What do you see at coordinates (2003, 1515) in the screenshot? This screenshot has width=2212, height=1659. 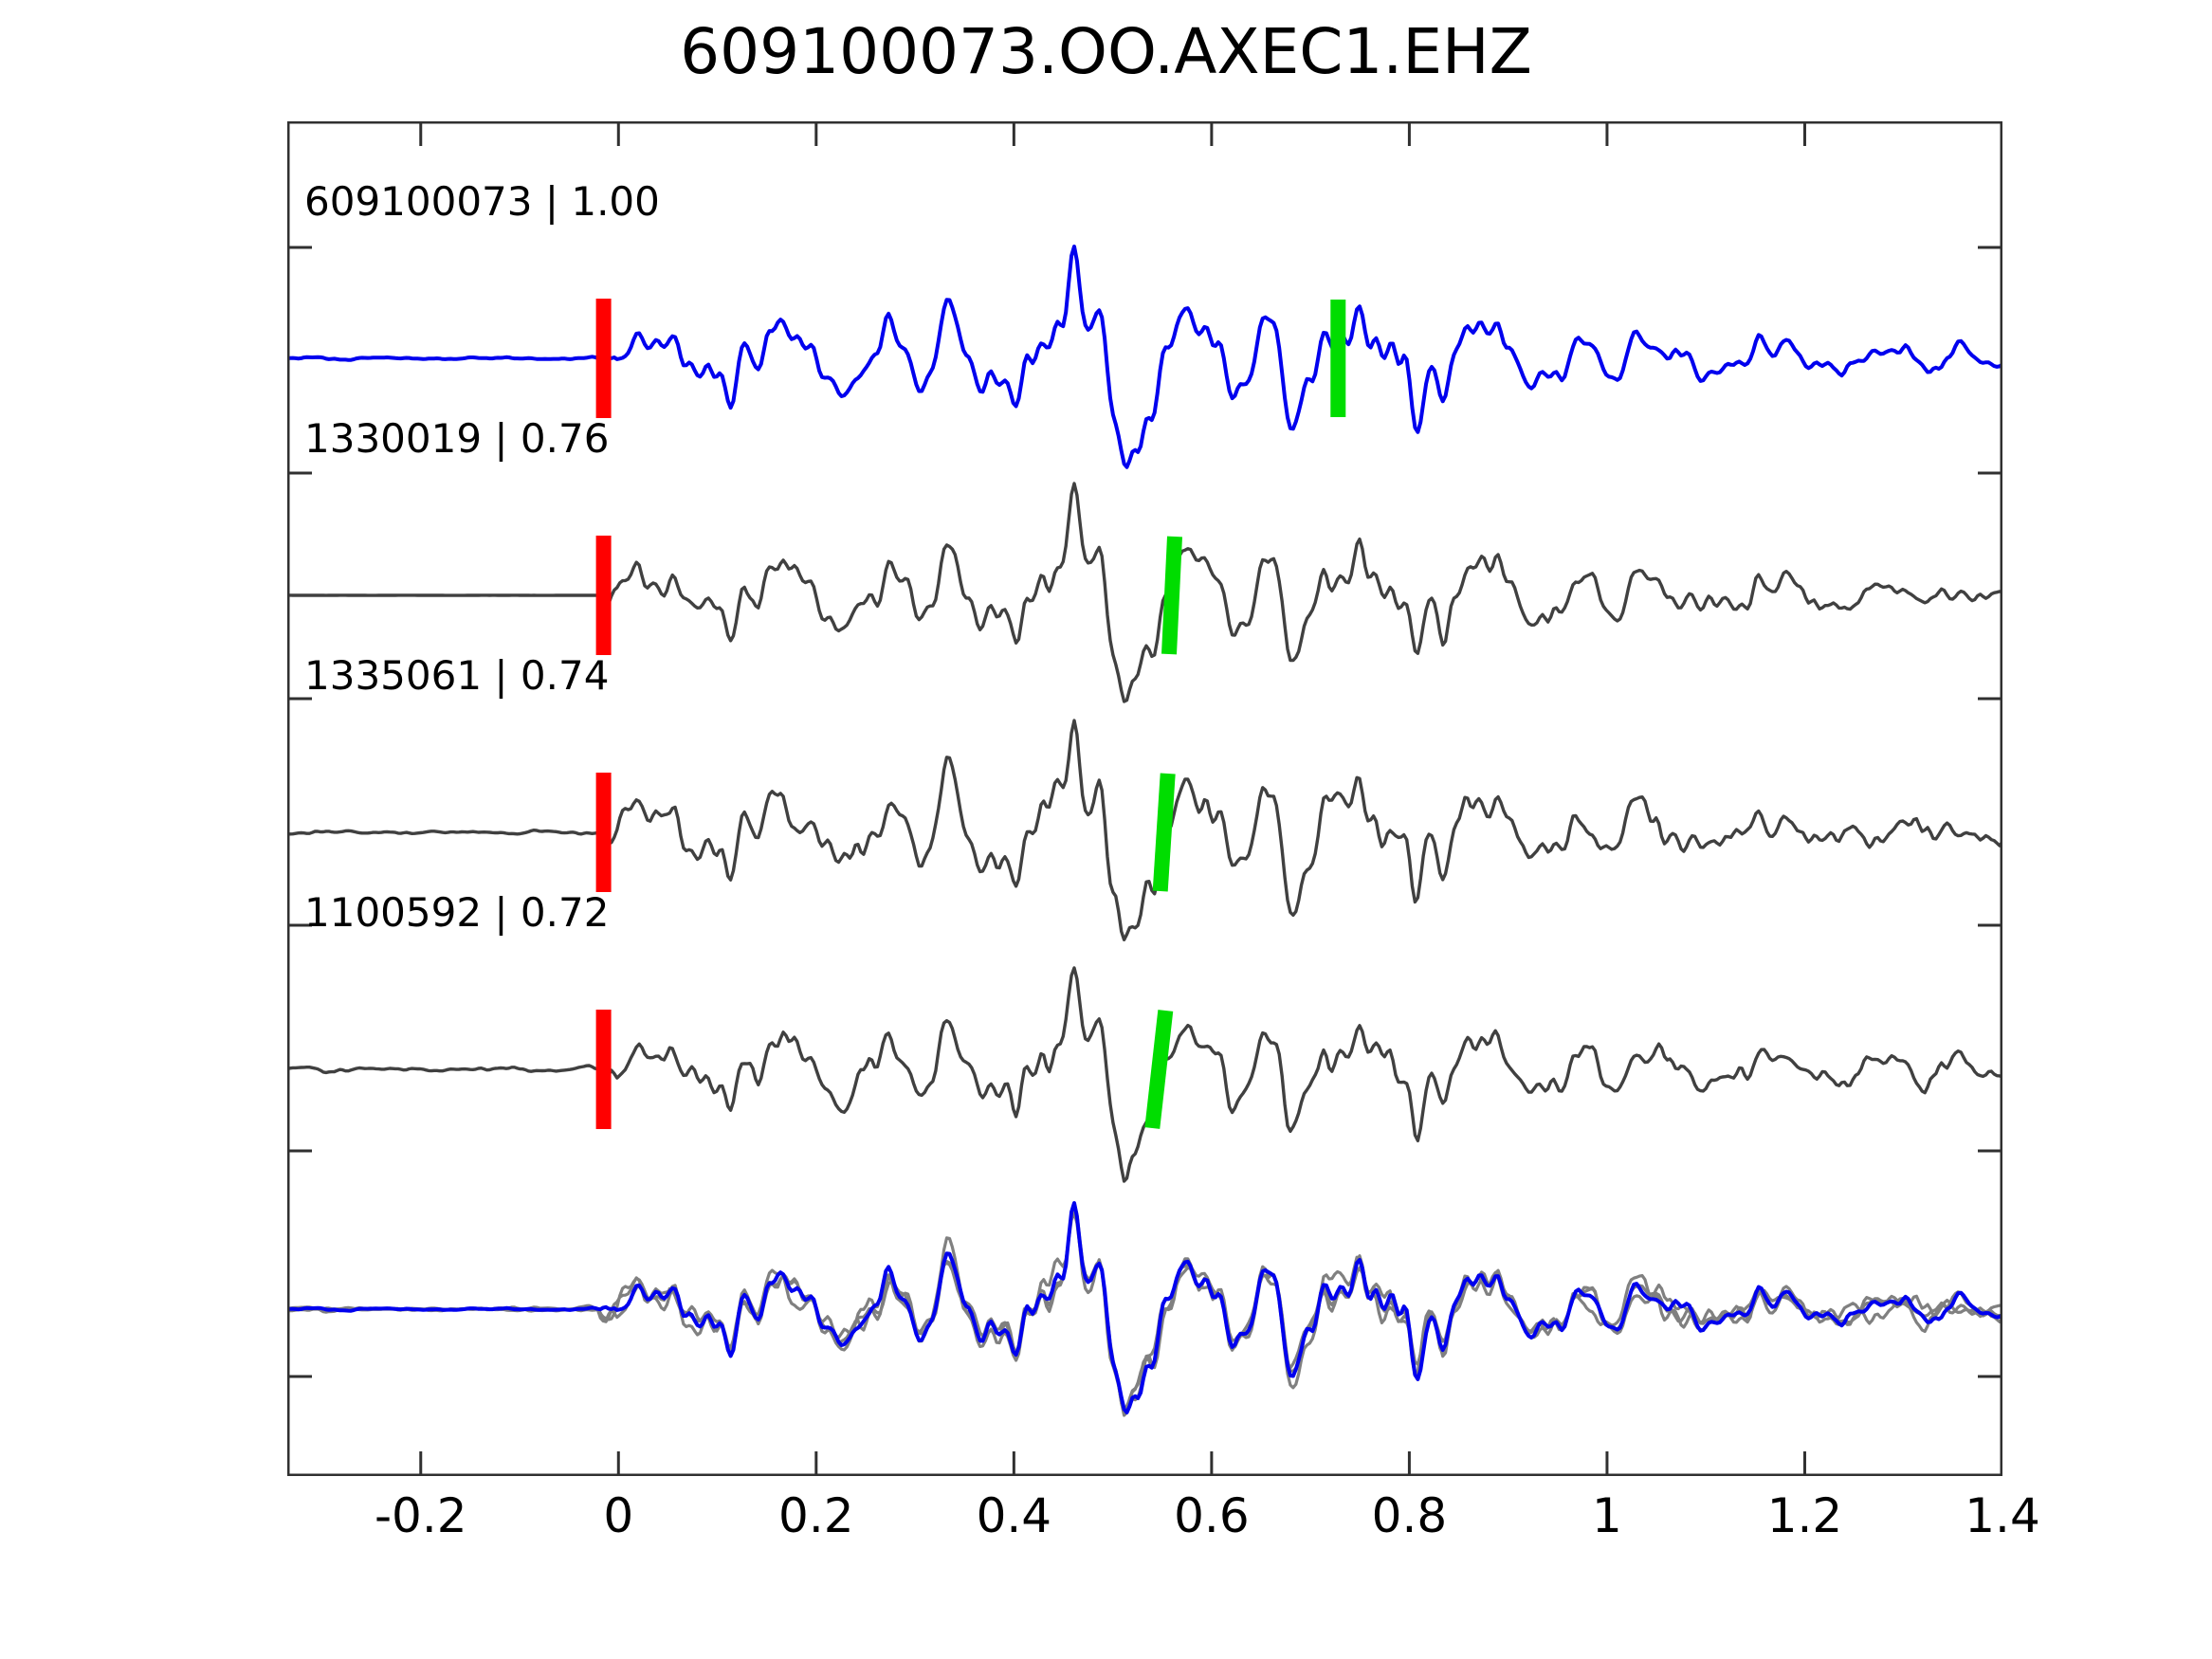 I see `x-tick-label: 1.4` at bounding box center [2003, 1515].